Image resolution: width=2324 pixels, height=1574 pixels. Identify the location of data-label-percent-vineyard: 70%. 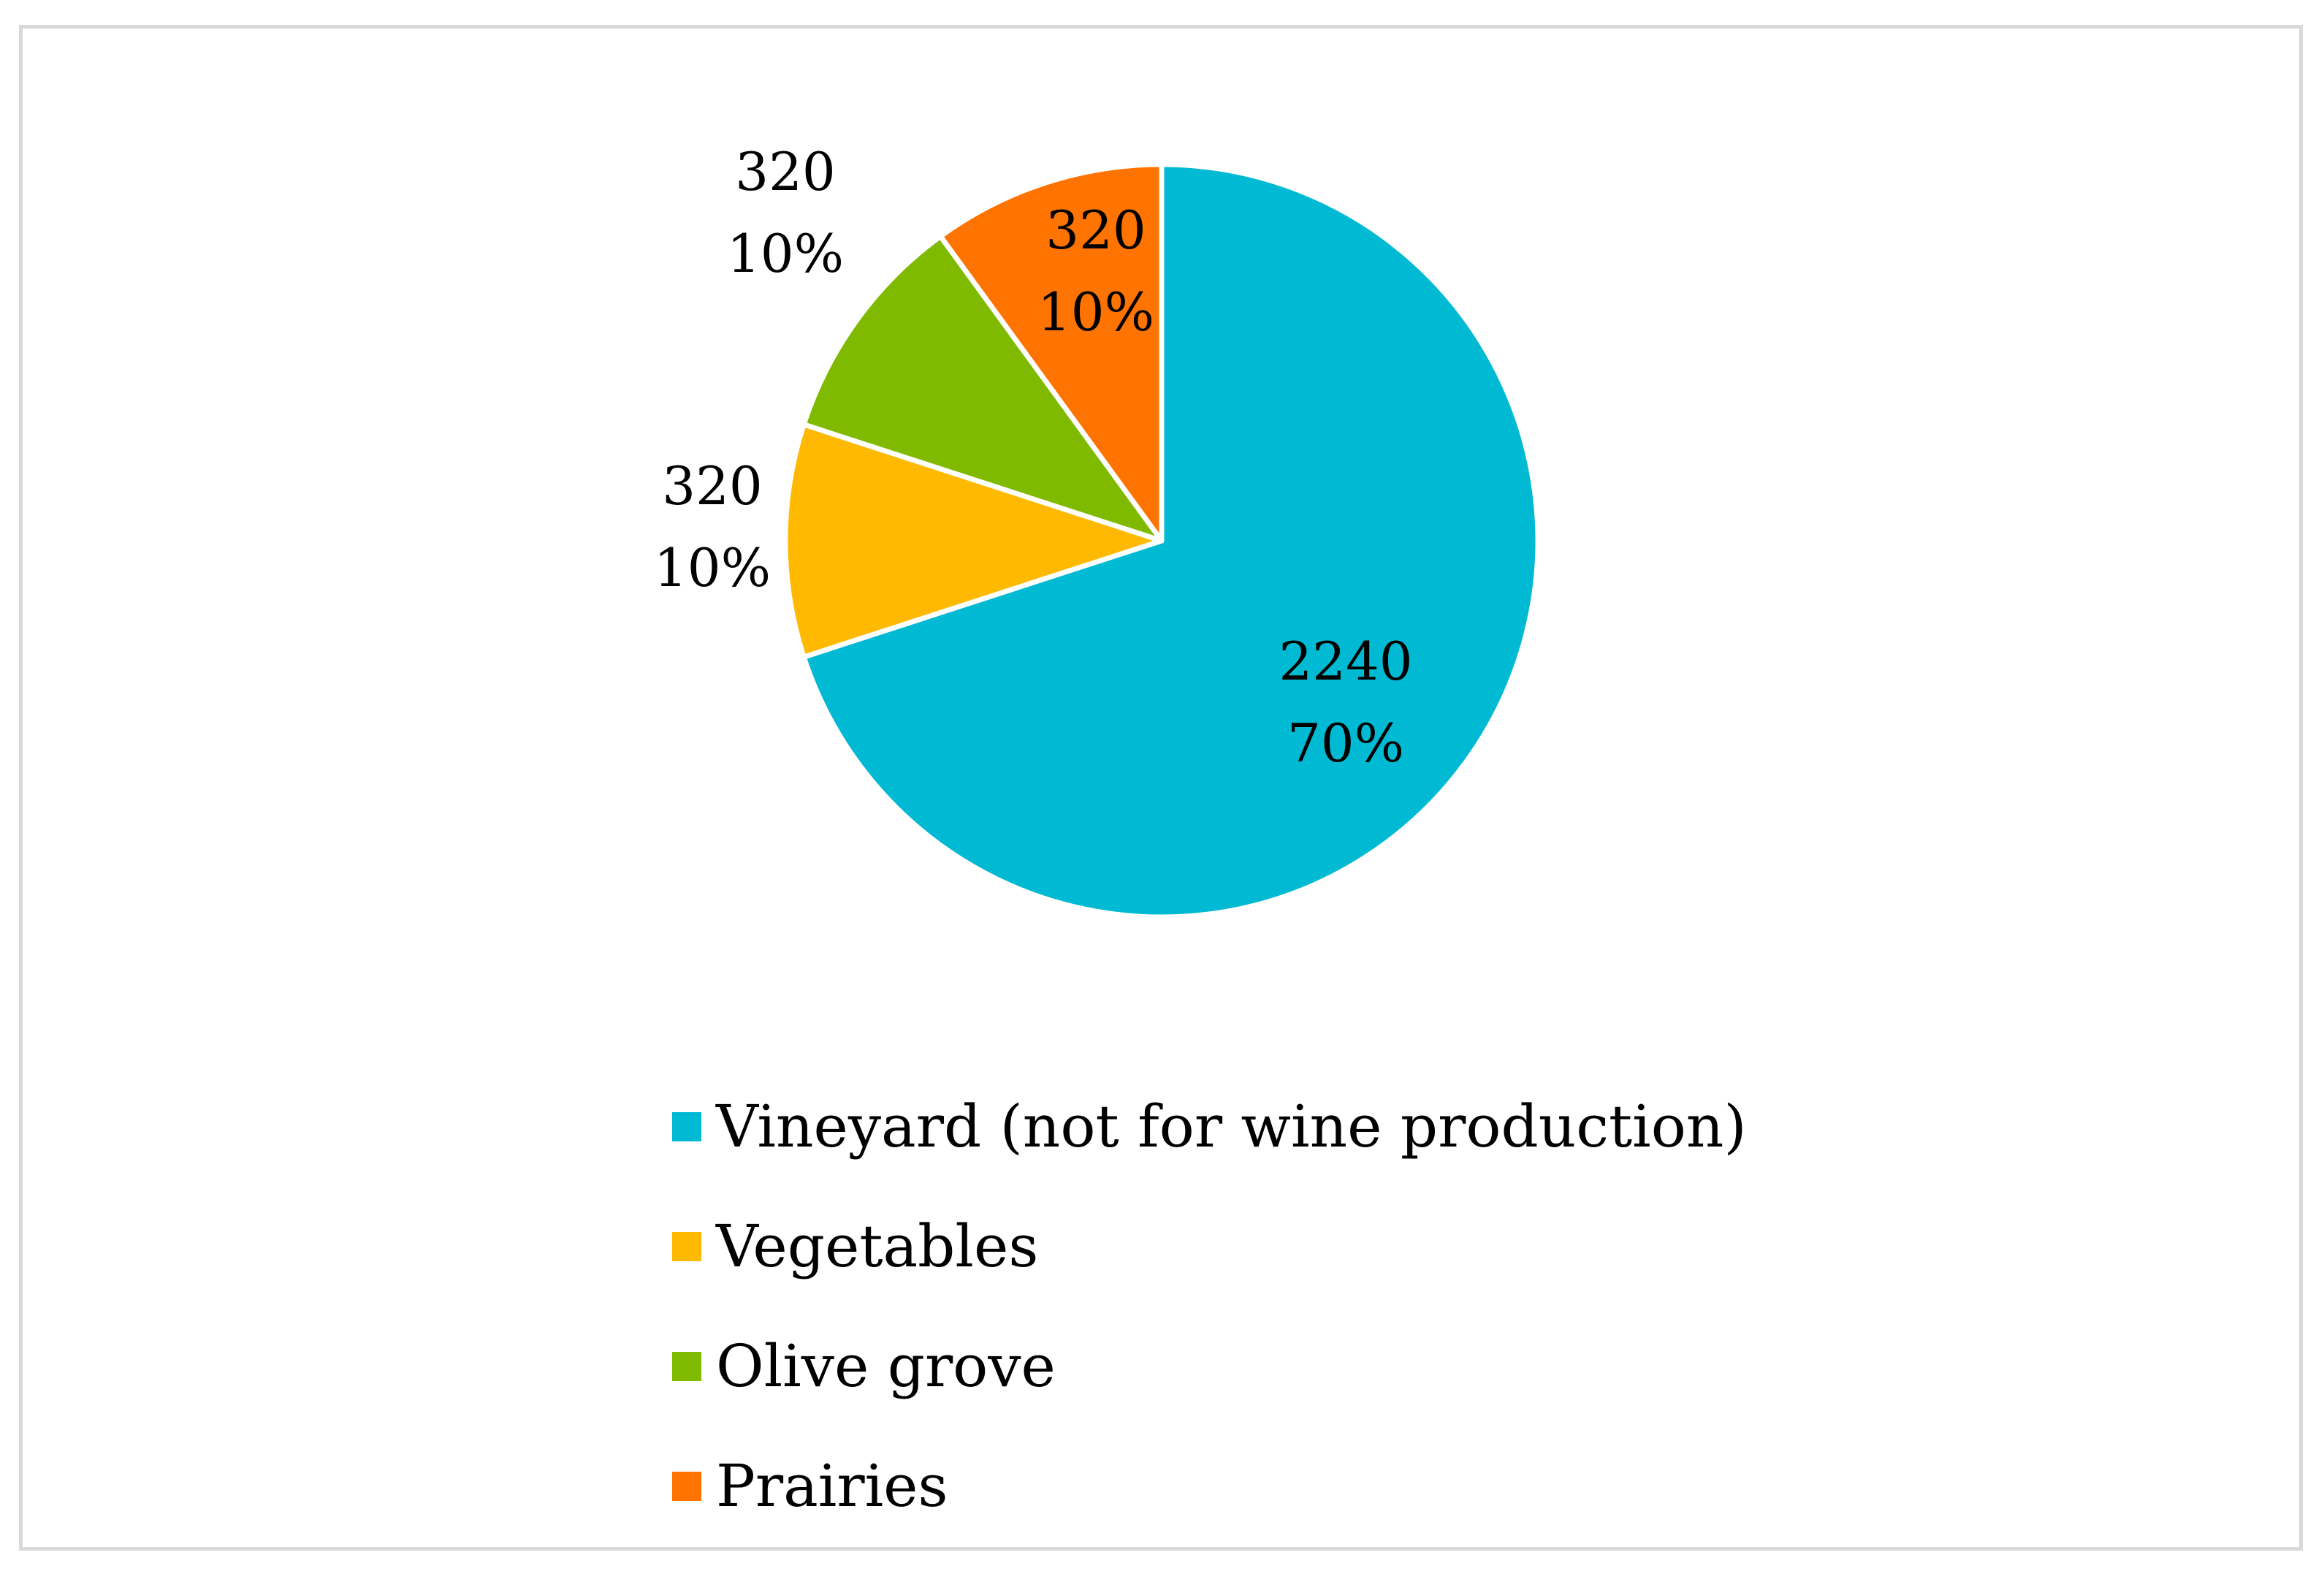
(1345, 743).